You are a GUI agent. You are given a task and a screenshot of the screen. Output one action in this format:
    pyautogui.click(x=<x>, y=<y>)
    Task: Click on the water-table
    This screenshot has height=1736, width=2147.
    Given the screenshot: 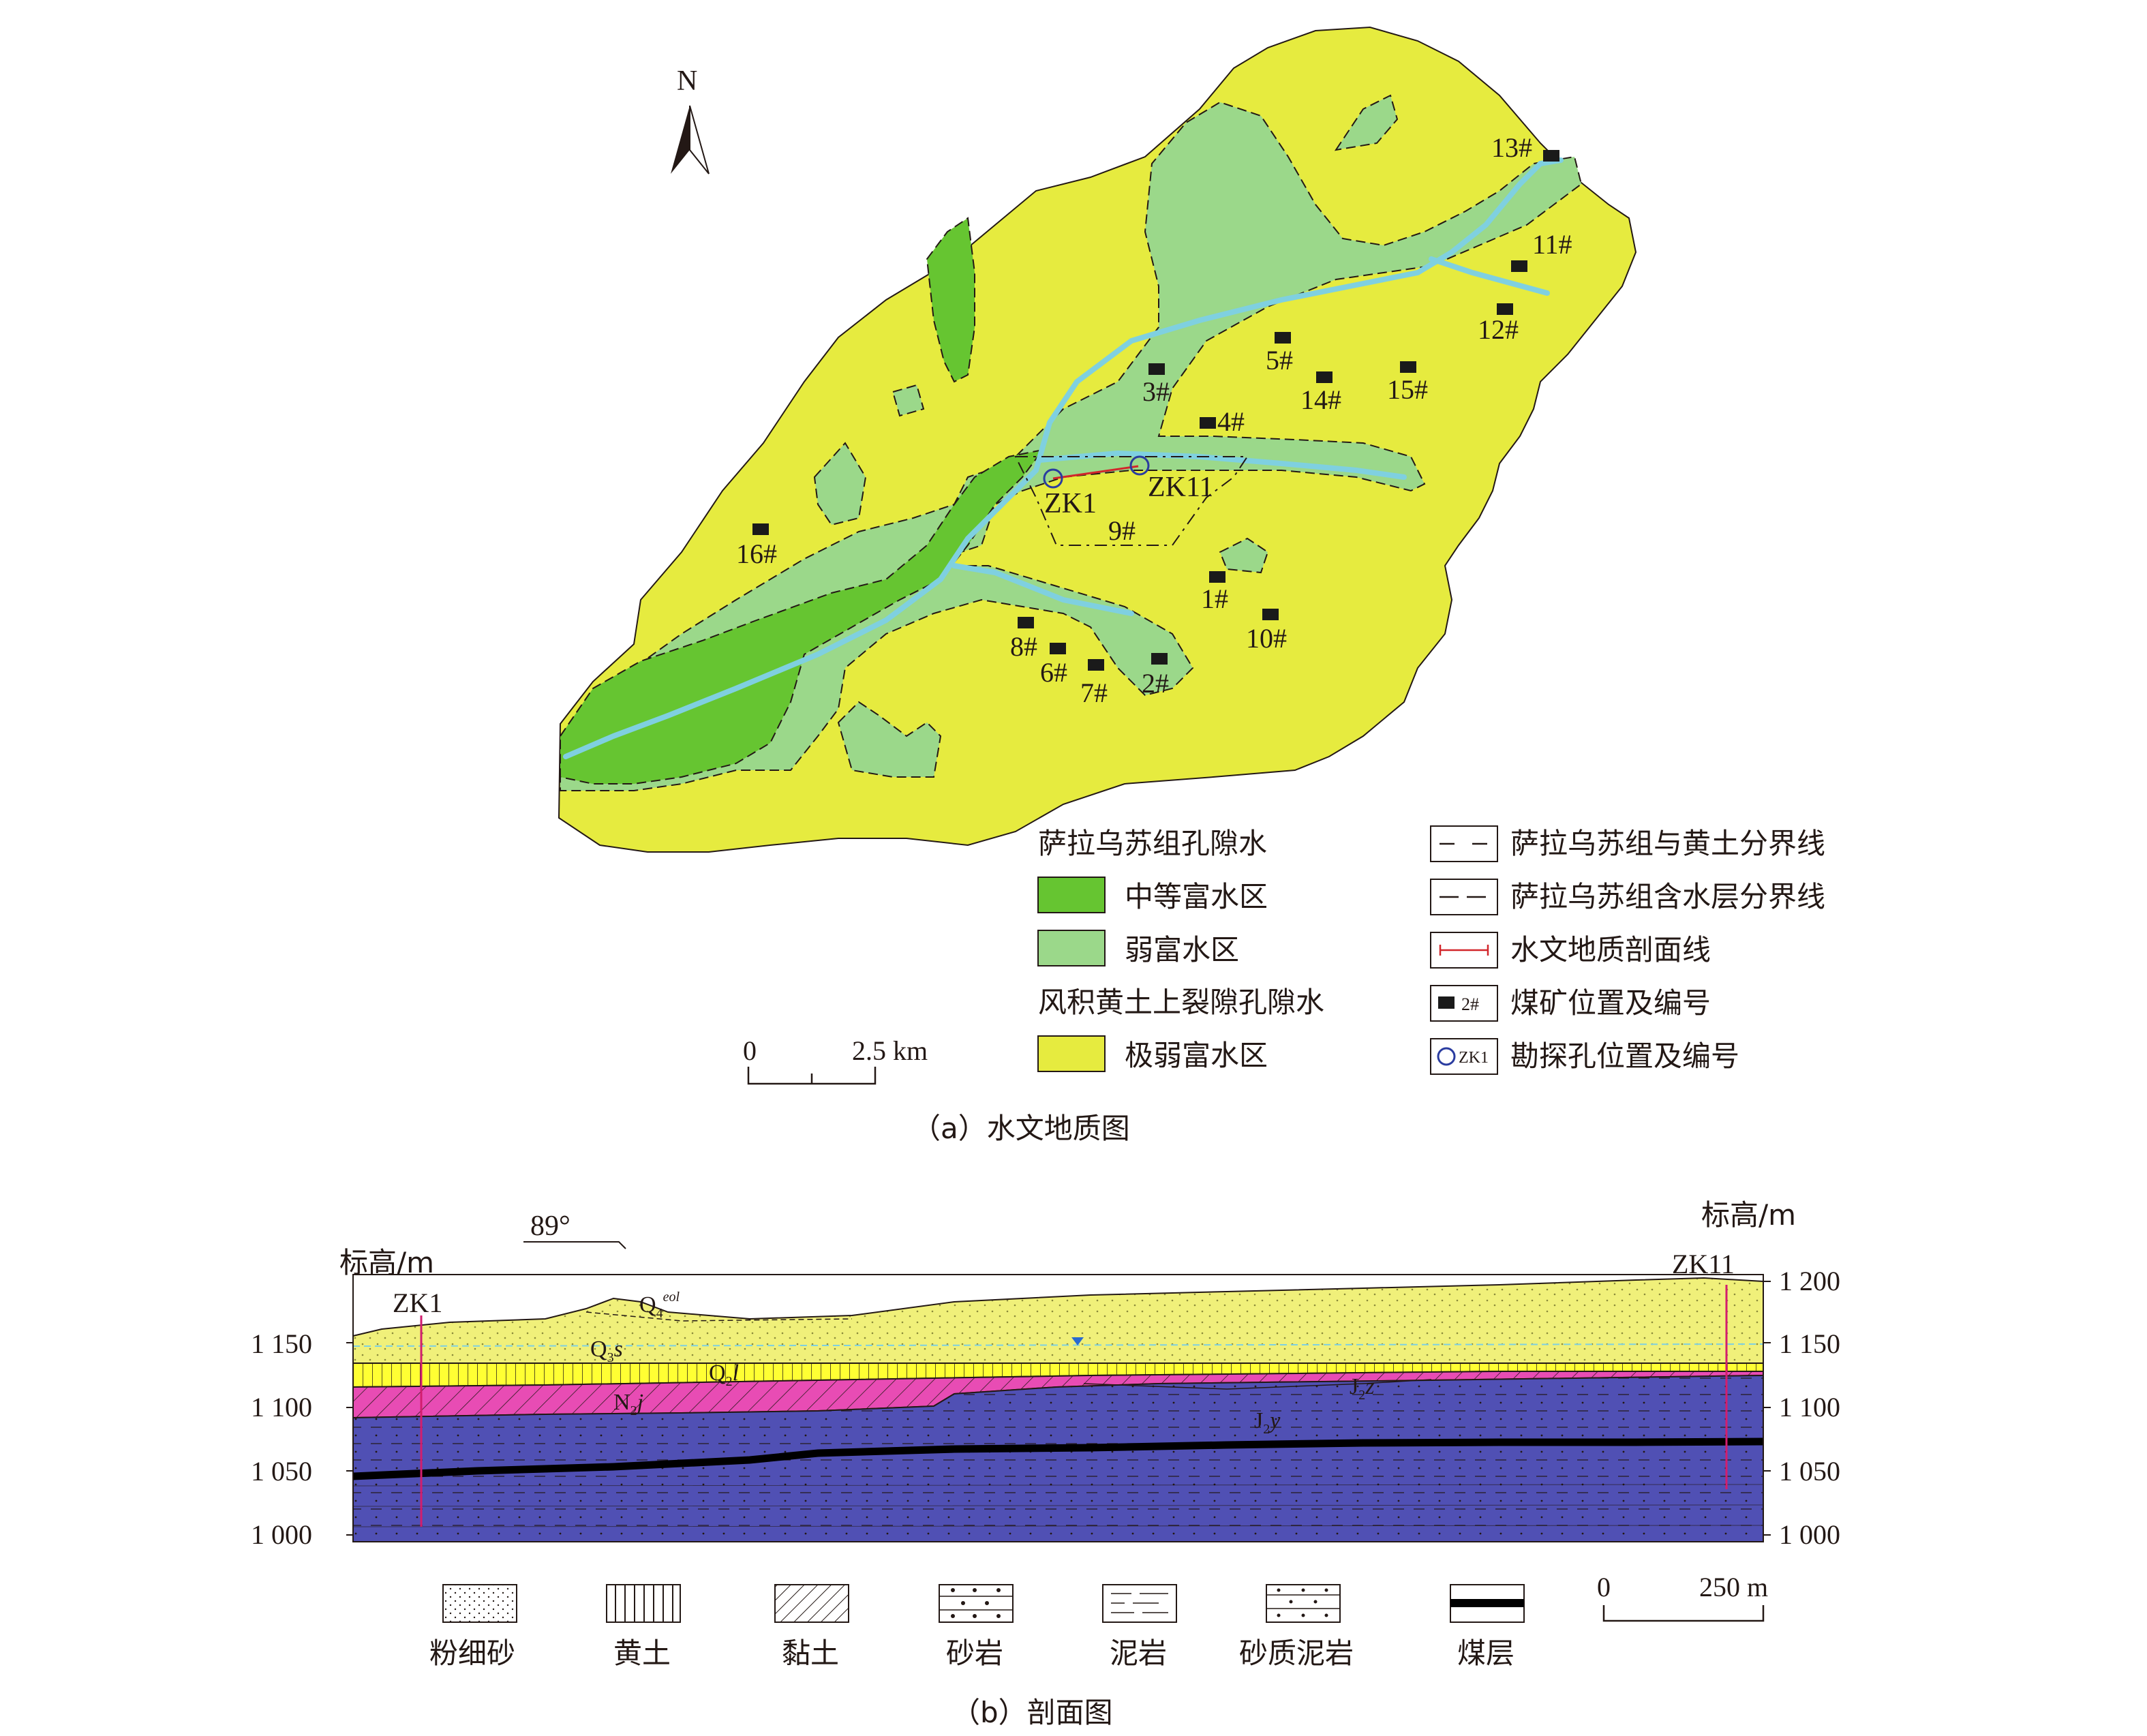 What is the action you would take?
    pyautogui.click(x=1058, y=1345)
    